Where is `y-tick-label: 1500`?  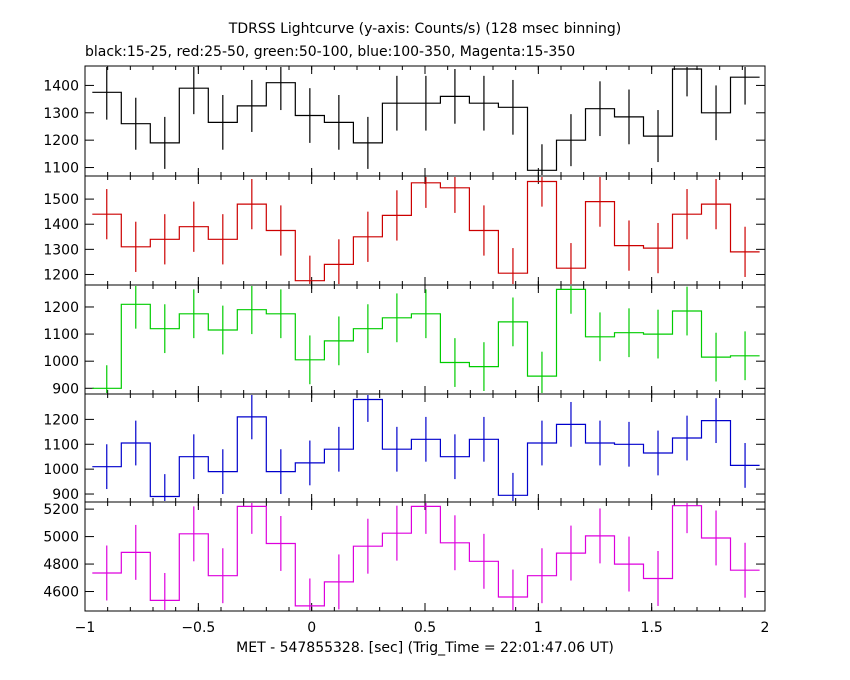 y-tick-label: 1500 is located at coordinates (61, 200).